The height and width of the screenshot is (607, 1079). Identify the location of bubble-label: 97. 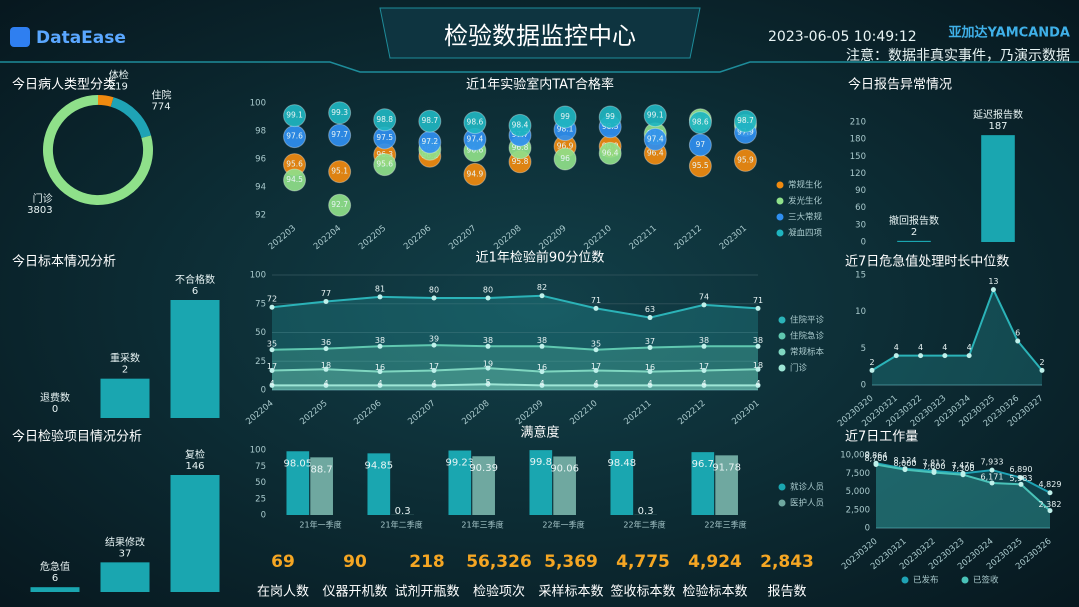
(701, 144).